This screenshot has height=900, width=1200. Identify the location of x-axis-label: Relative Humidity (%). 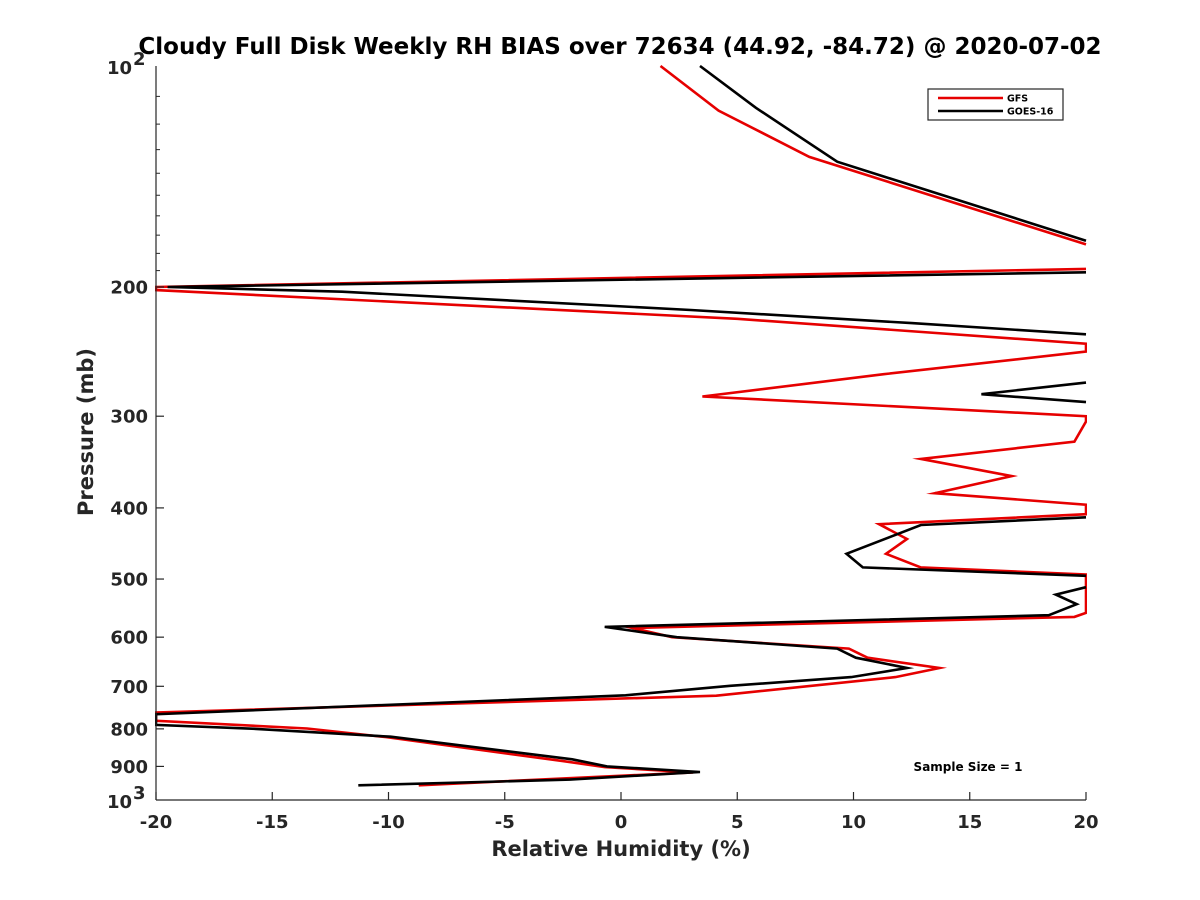
(620, 849).